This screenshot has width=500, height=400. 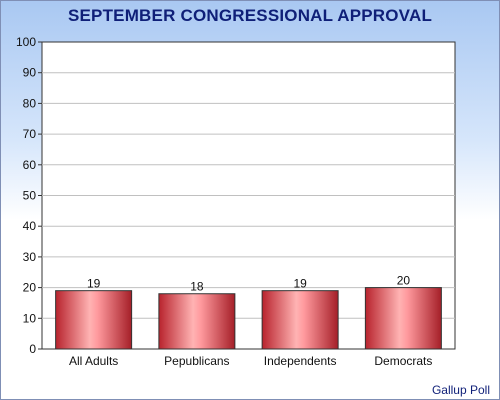 What do you see at coordinates (403, 318) in the screenshot?
I see `bar-democrats` at bounding box center [403, 318].